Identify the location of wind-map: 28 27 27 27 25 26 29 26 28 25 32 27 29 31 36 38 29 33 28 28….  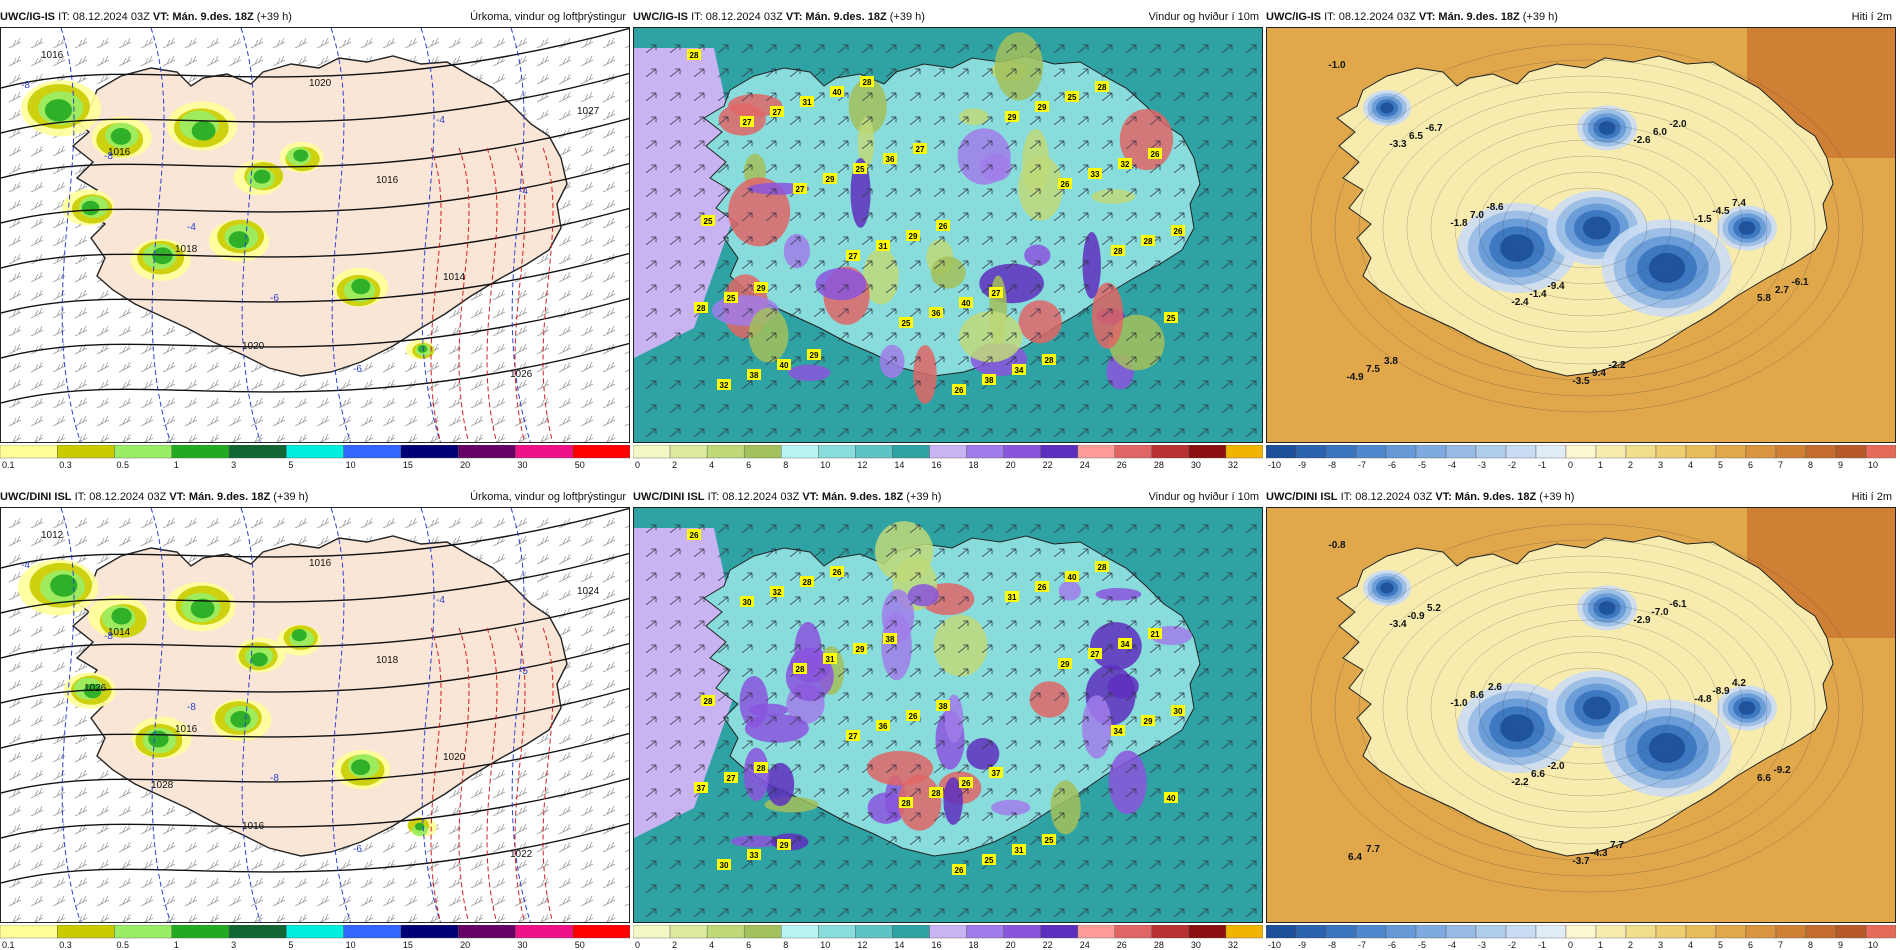
(948, 235).